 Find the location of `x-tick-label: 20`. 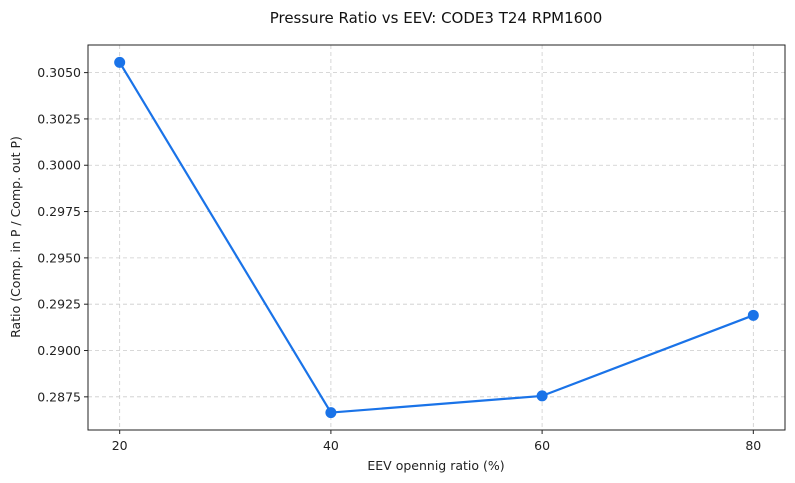

x-tick-label: 20 is located at coordinates (120, 445).